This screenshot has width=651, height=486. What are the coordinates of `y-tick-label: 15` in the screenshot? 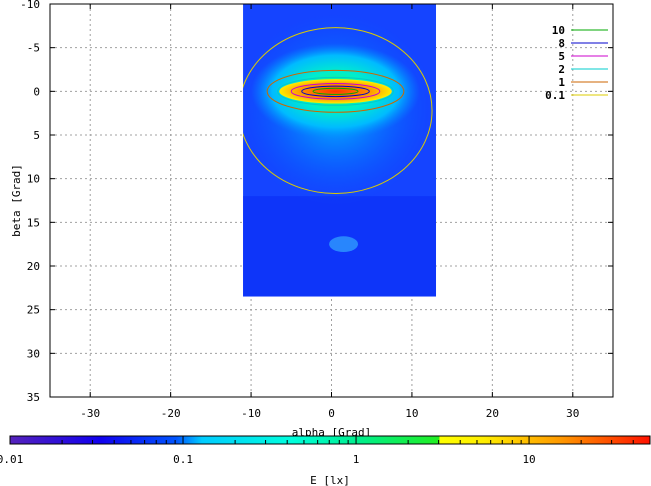 It's located at (33, 222).